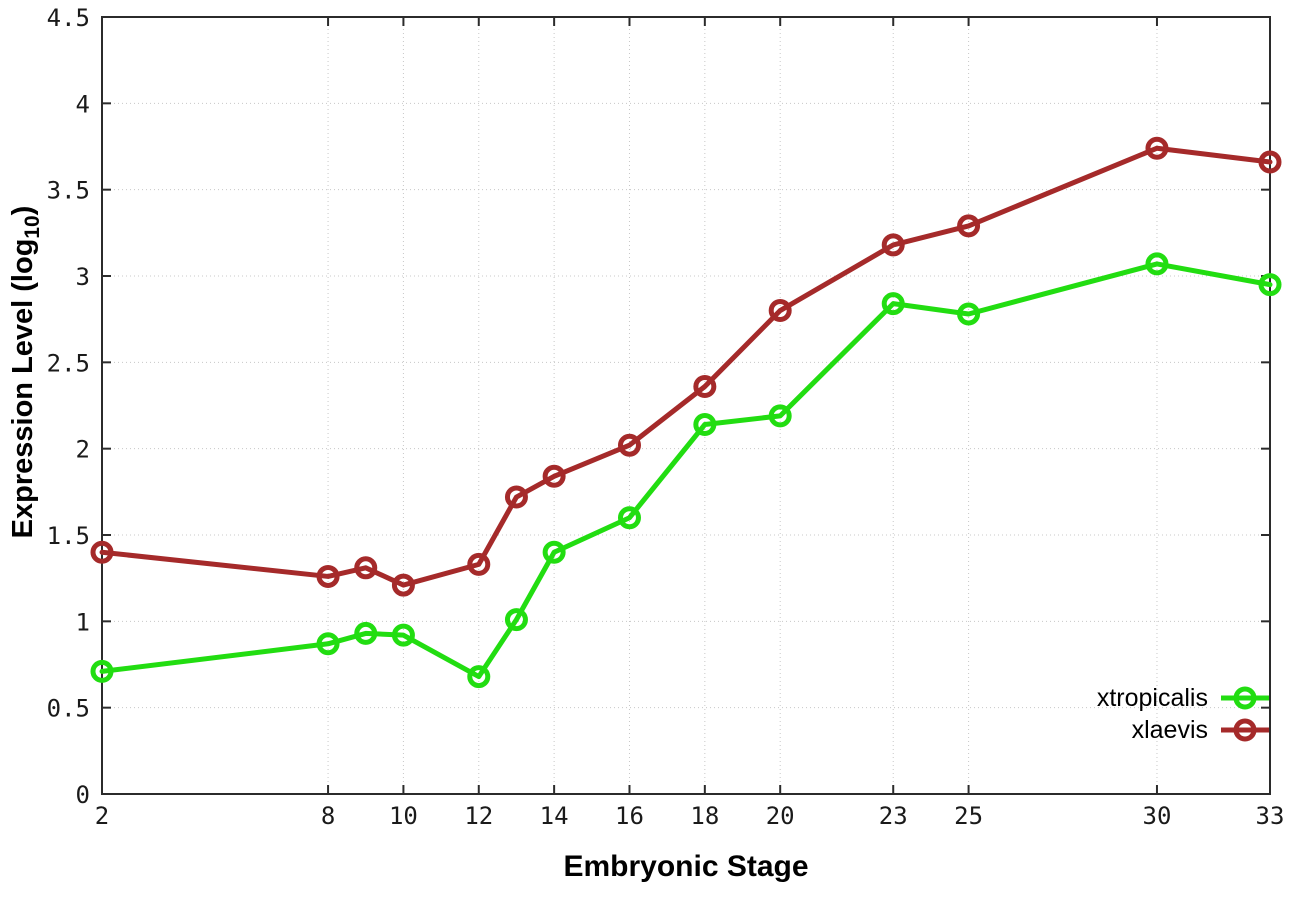 The width and height of the screenshot is (1296, 907). I want to click on xlaevis-marker-icon, so click(1245, 730).